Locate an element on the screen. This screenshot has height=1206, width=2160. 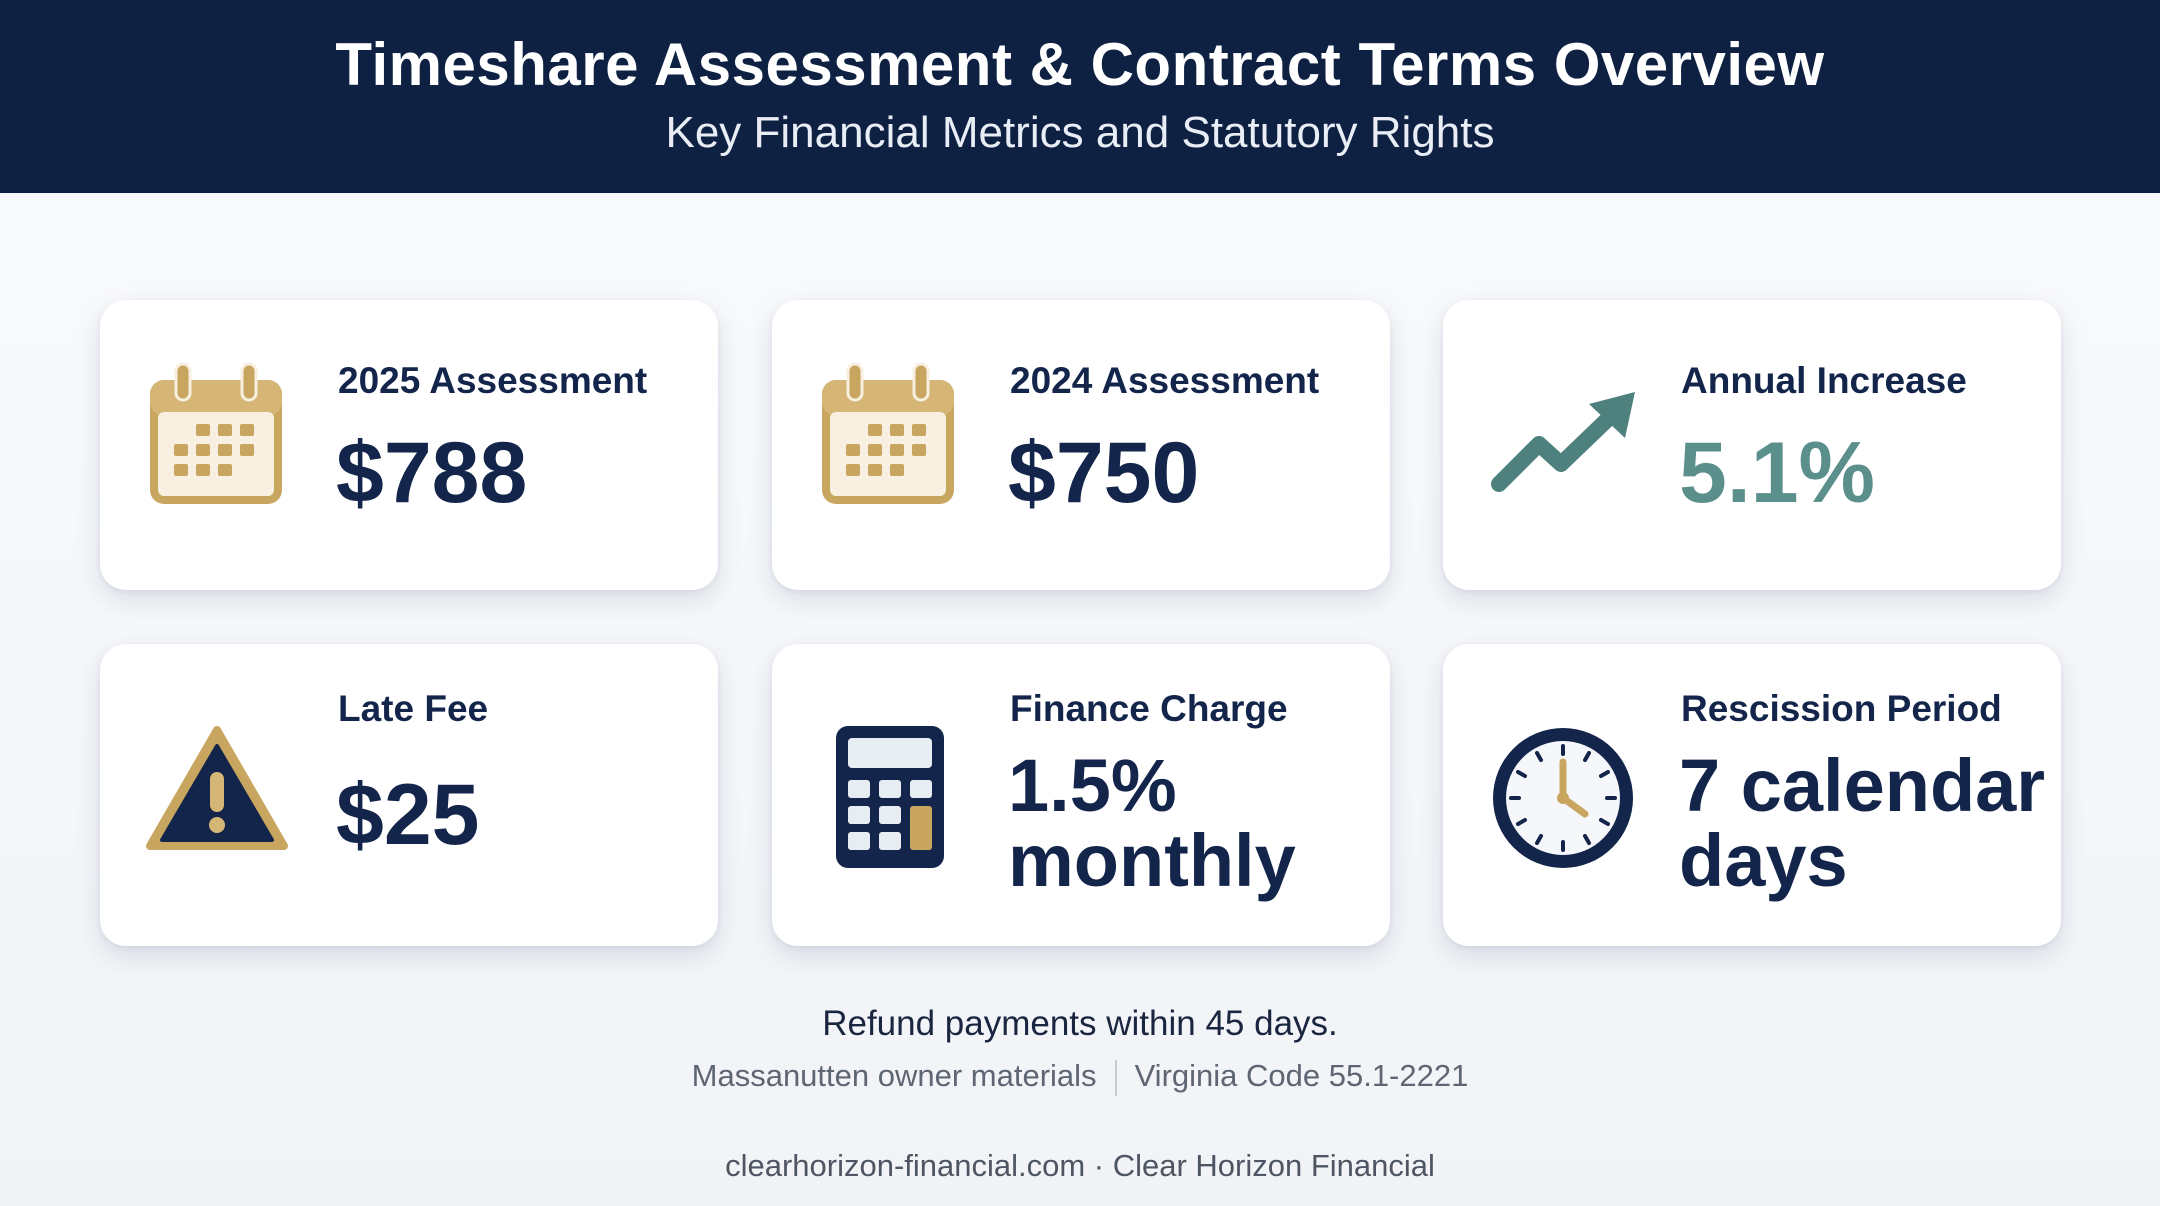
card-label: Finance Charge is located at coordinates (1149, 708).